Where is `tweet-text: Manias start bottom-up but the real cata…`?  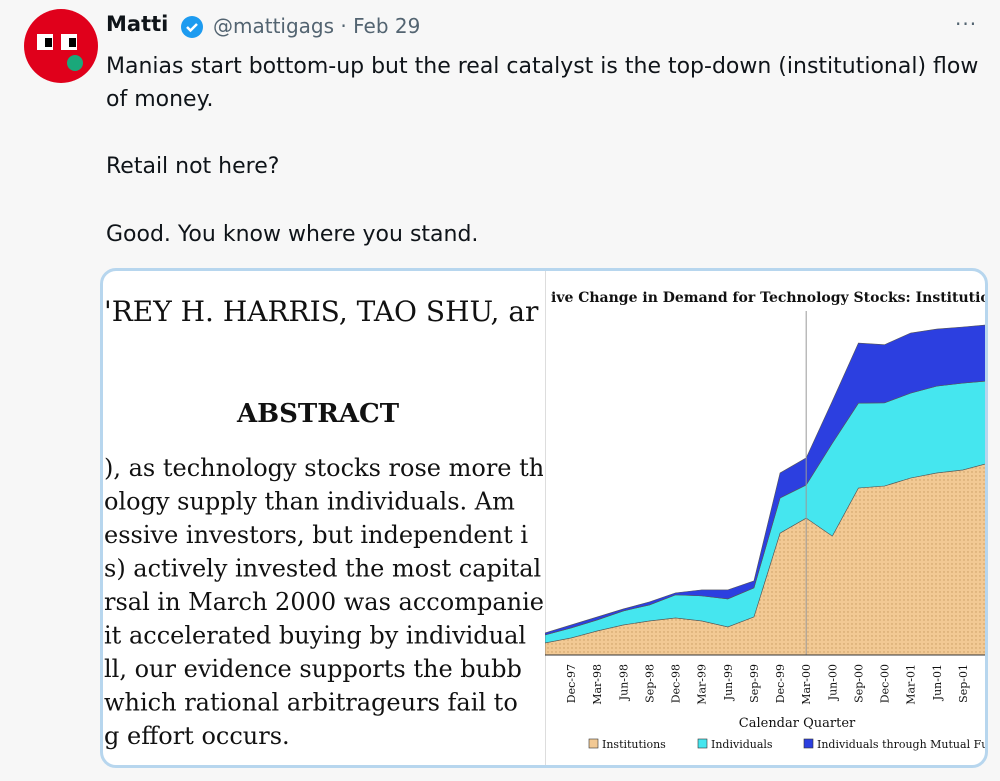
tweet-text: Manias start bottom-up but the real cata… is located at coordinates (542, 83).